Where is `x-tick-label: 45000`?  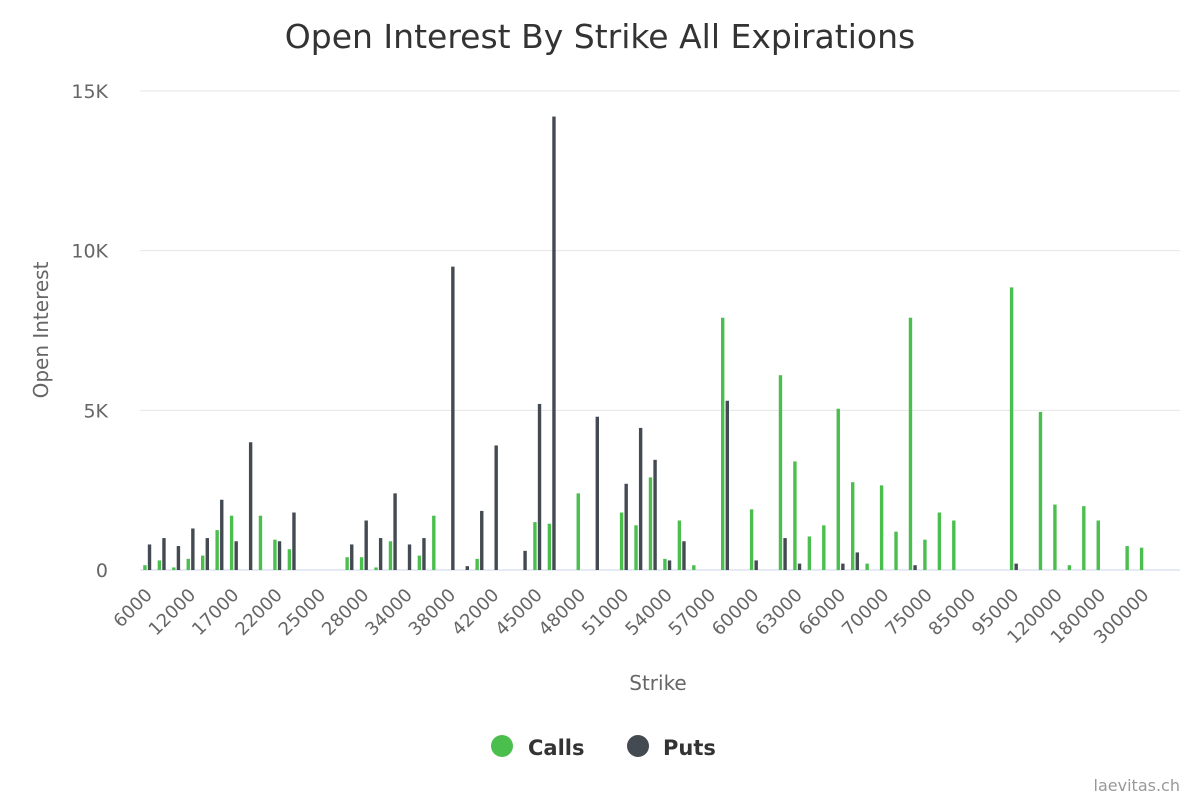
x-tick-label: 45000 is located at coordinates (518, 612).